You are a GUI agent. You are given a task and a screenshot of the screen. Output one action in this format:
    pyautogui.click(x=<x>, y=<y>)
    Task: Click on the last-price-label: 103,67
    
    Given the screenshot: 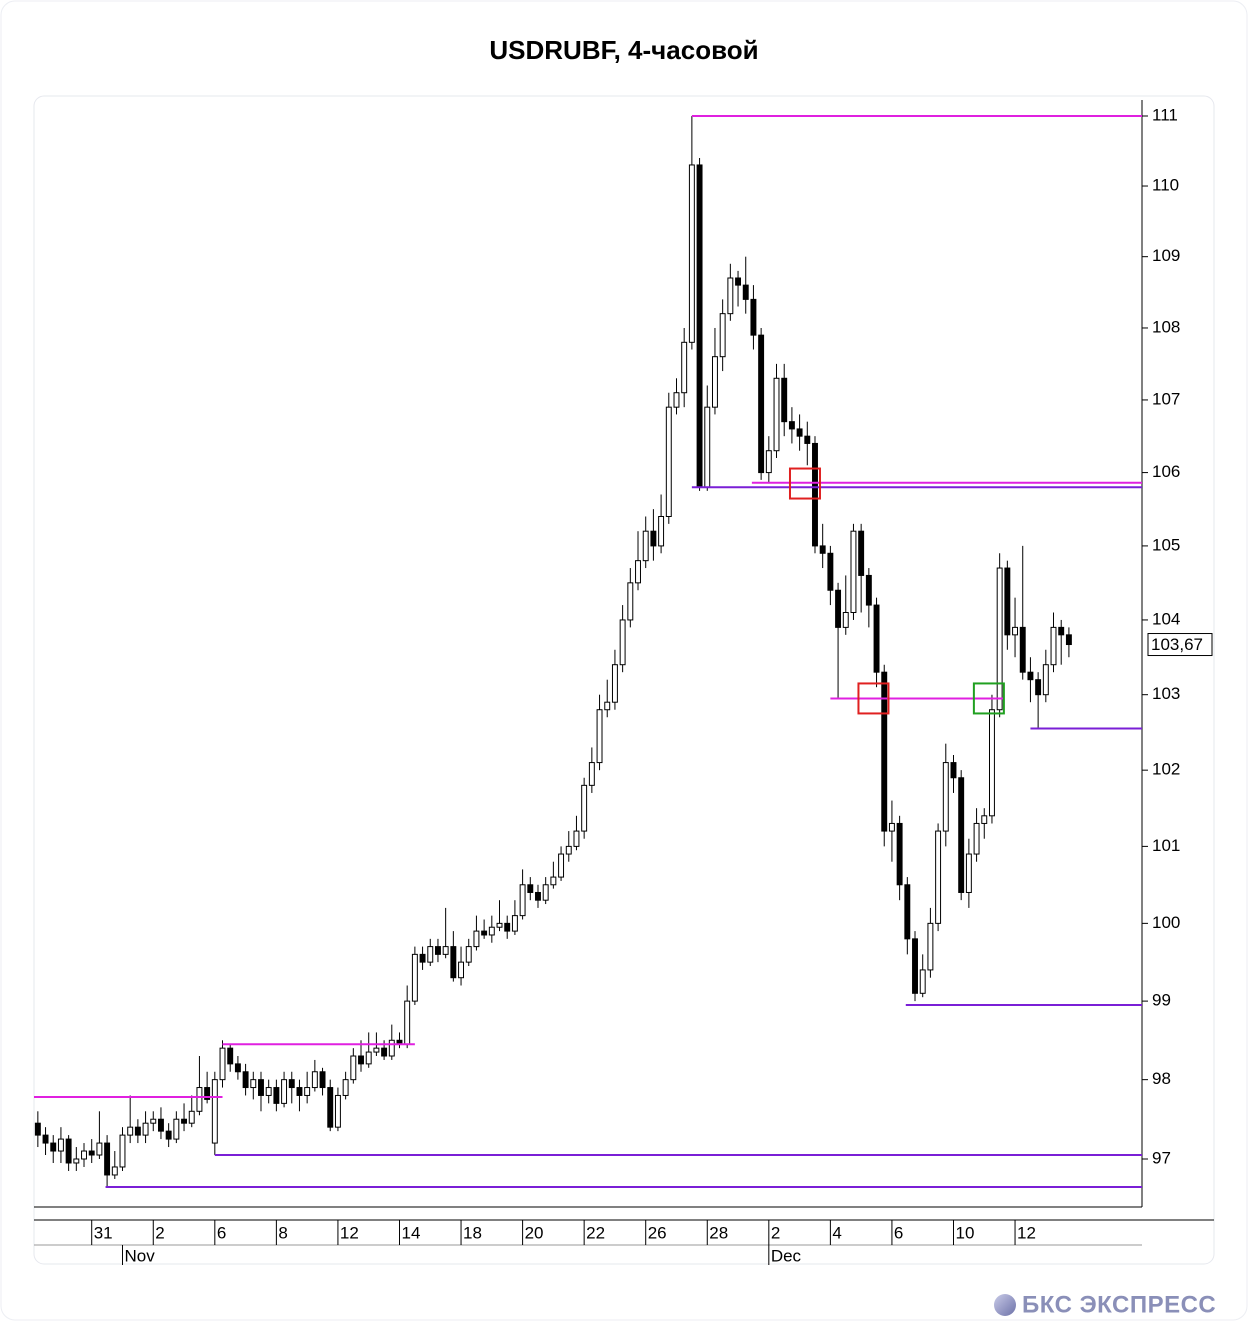 What is the action you would take?
    pyautogui.click(x=1177, y=644)
    